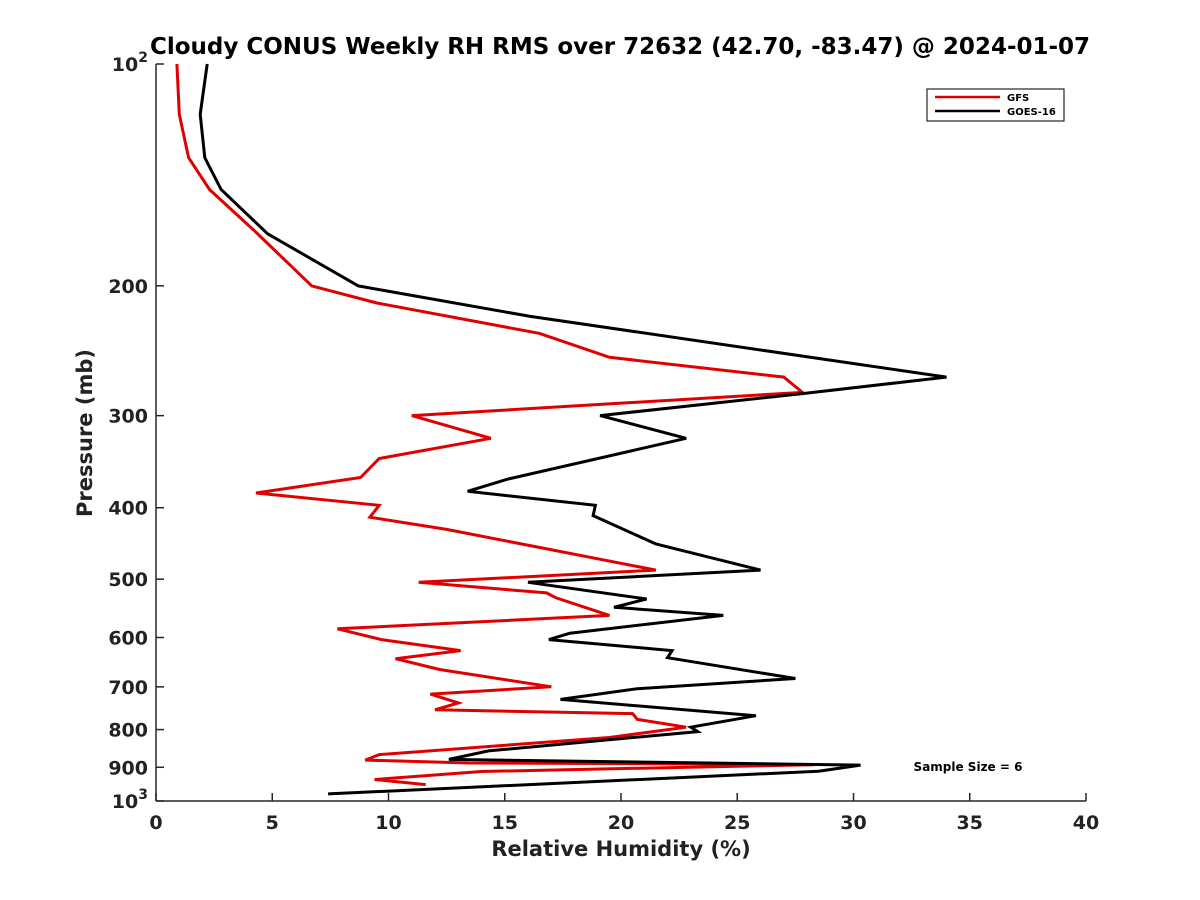 The image size is (1200, 900). Describe the element at coordinates (130, 63) in the screenshot. I see `y-tick-label: 10²` at that location.